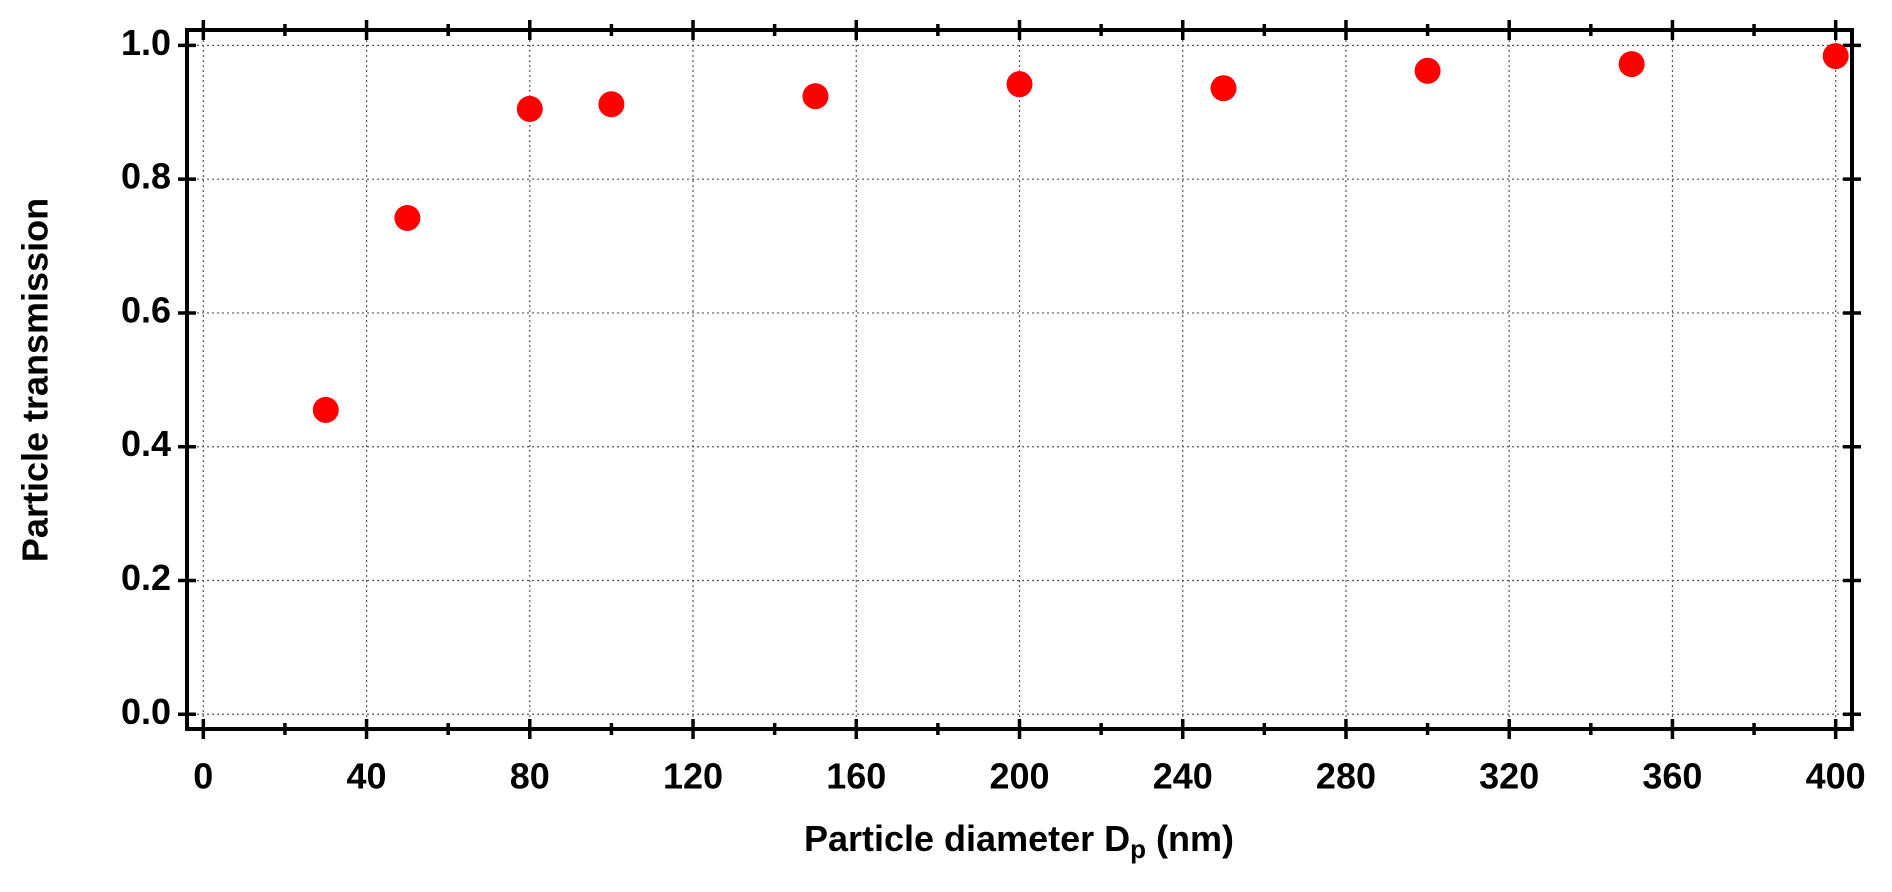 The image size is (1892, 892). I want to click on y-tick-label: 0.0, so click(146, 711).